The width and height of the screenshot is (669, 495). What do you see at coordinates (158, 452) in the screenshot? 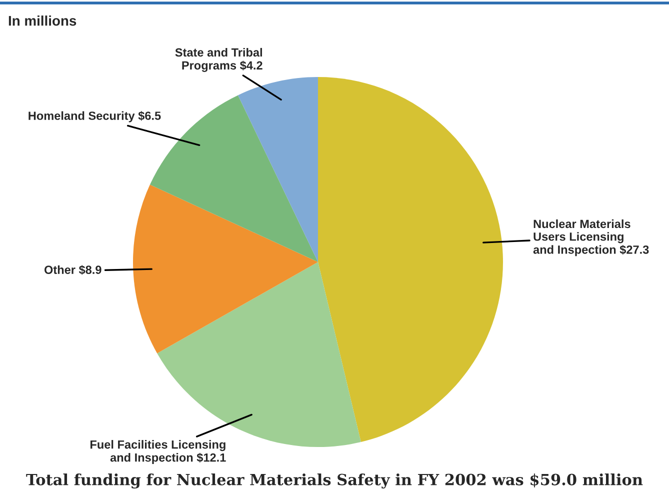
I see `slice-label: Fuel Facilities Licensing and Inspection $12.1` at bounding box center [158, 452].